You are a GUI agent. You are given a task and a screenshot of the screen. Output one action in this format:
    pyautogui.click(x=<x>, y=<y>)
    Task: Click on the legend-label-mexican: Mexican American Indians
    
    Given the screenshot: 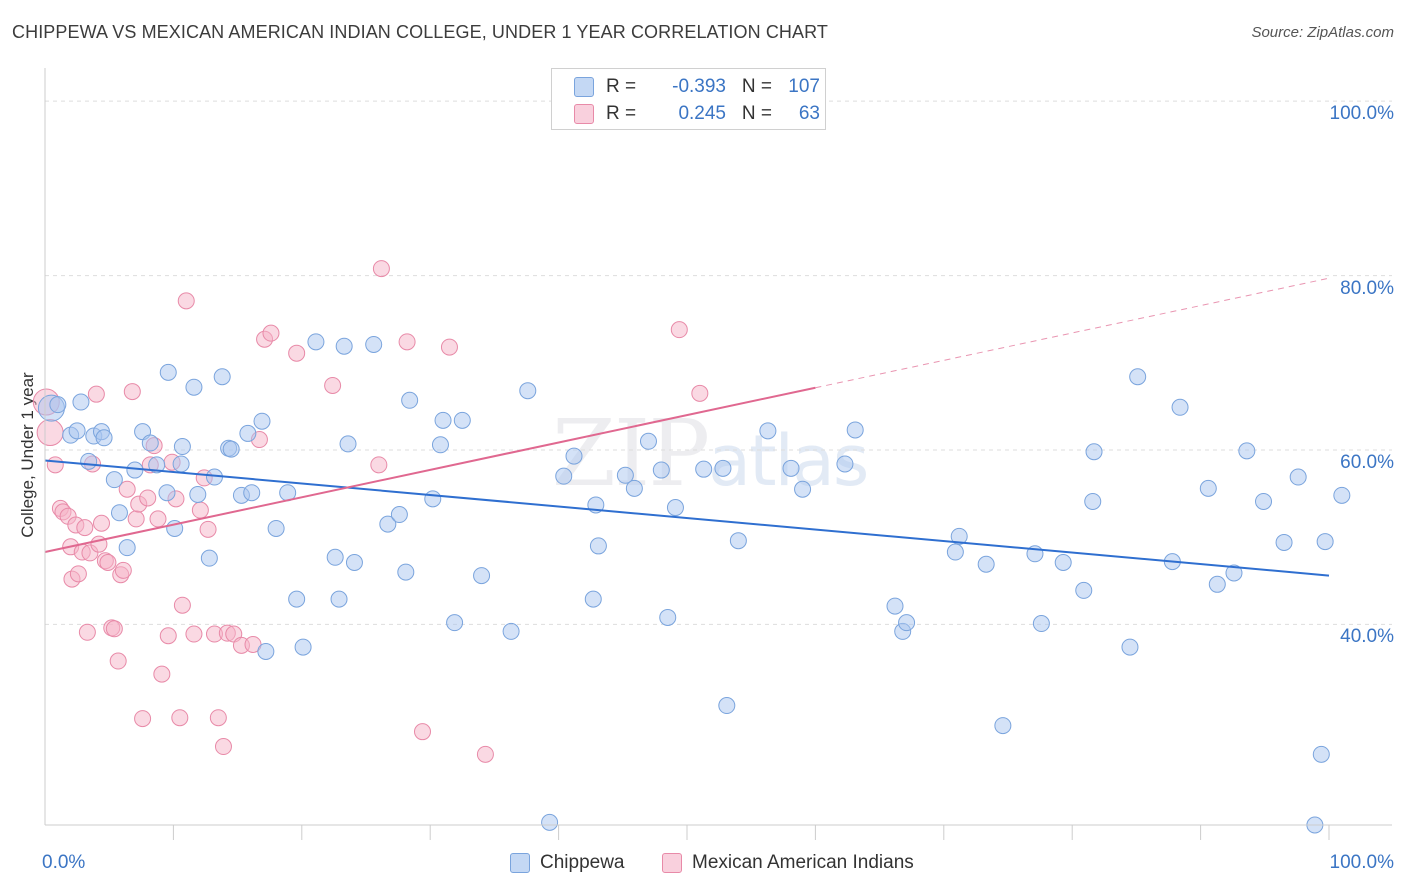 What is the action you would take?
    pyautogui.click(x=803, y=862)
    